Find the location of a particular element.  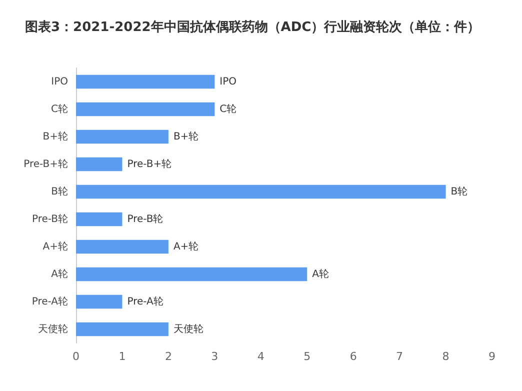

x-tick-label: 5 is located at coordinates (307, 356).